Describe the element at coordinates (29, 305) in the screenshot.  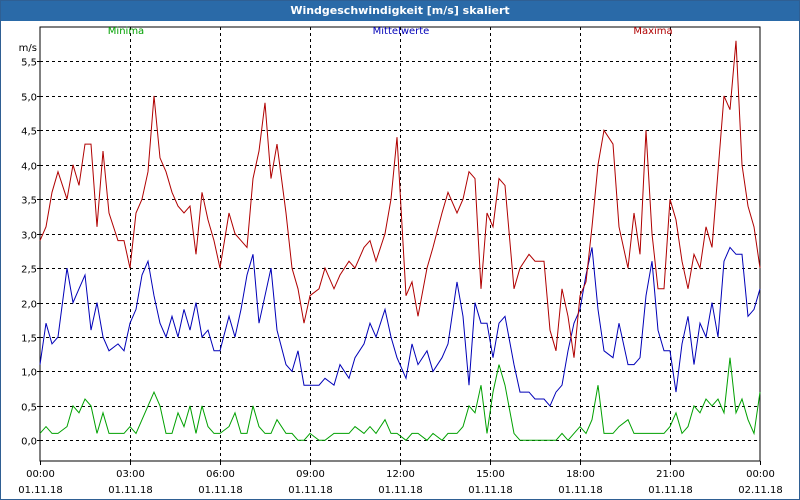
I see `y-tick-label: 2,0` at that location.